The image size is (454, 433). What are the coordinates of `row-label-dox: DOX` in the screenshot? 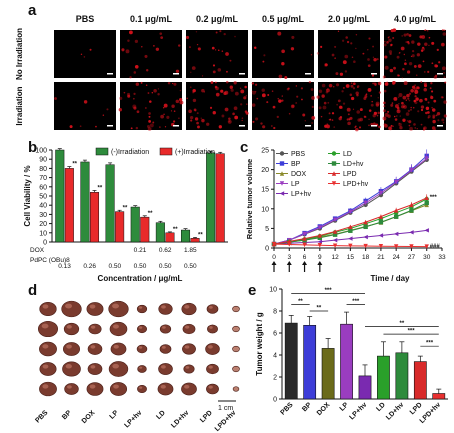 It's located at (37, 250).